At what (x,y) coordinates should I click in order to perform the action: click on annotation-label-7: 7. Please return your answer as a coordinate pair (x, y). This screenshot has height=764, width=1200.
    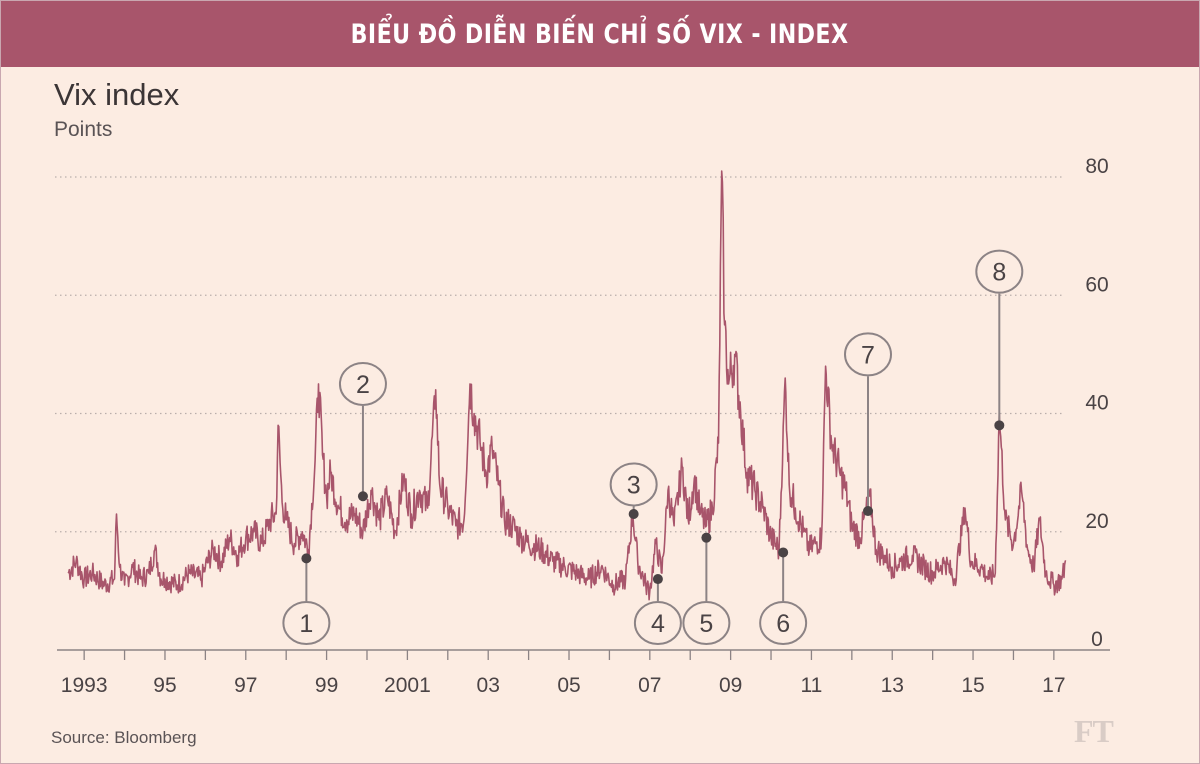
    Looking at the image, I should click on (868, 355).